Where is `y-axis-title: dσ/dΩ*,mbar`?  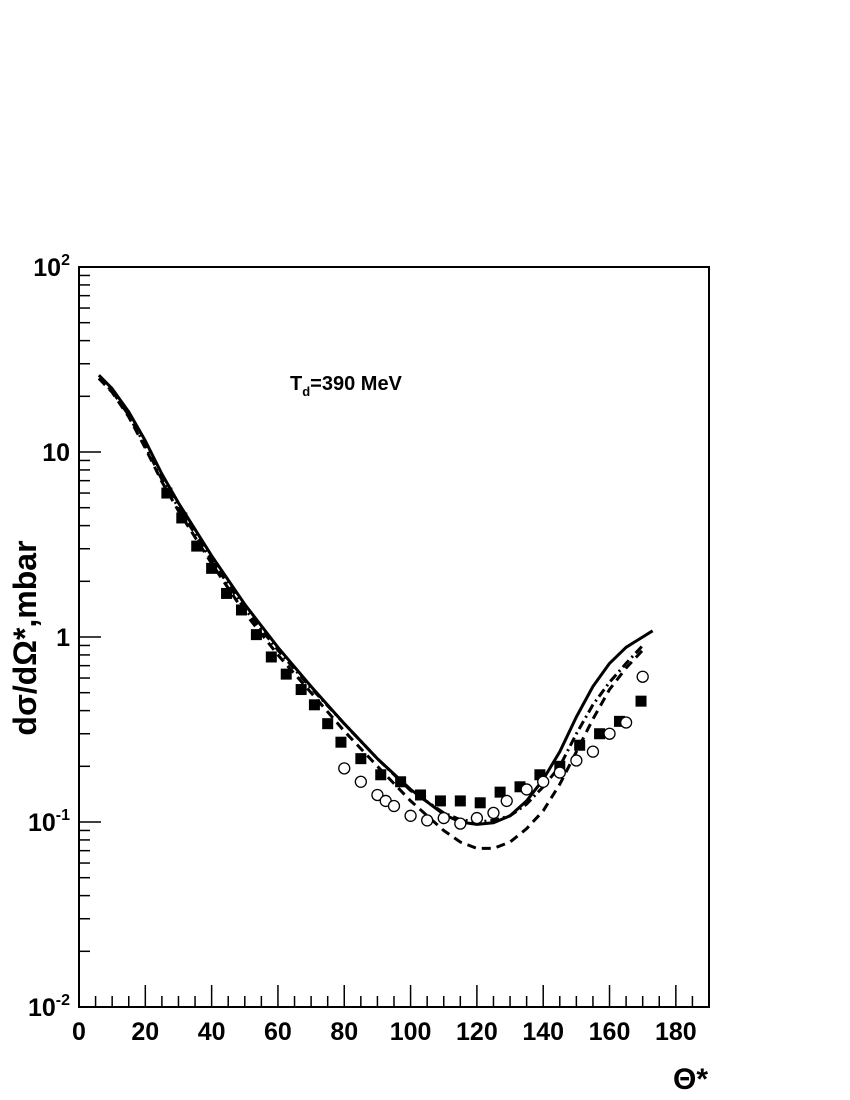 y-axis-title: dσ/dΩ*,mbar is located at coordinates (25, 637).